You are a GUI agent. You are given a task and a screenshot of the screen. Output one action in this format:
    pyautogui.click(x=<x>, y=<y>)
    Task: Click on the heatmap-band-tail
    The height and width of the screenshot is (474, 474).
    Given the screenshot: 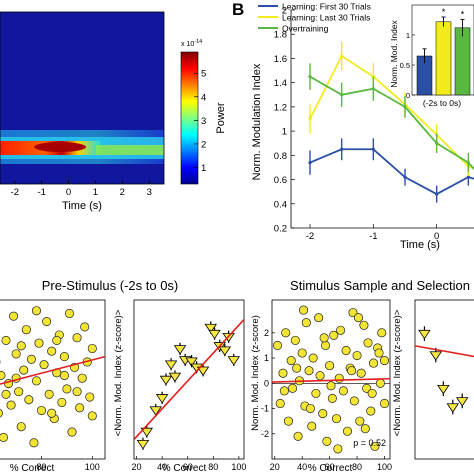 What is the action you would take?
    pyautogui.click(x=130, y=150)
    